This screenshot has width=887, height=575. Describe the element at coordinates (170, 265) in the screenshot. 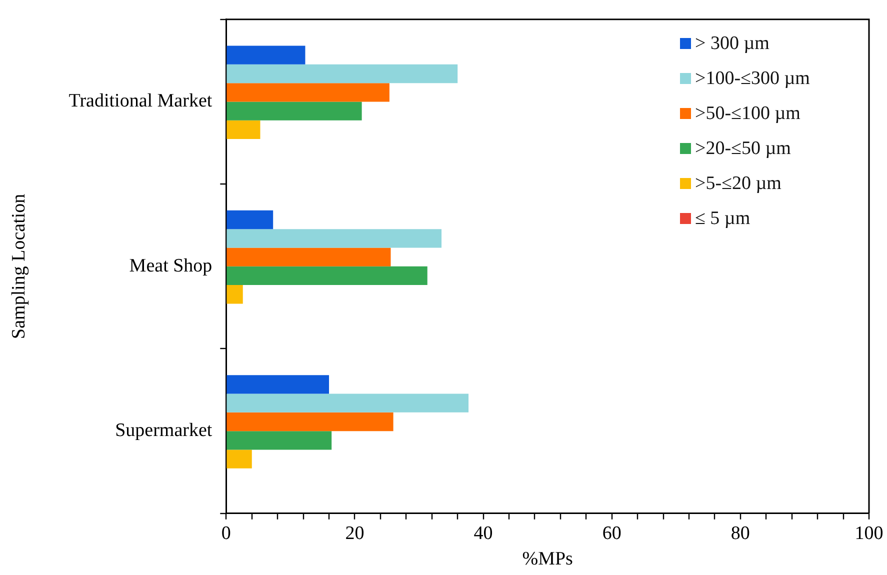

I see `y-tick-label: Meat Shop` at that location.